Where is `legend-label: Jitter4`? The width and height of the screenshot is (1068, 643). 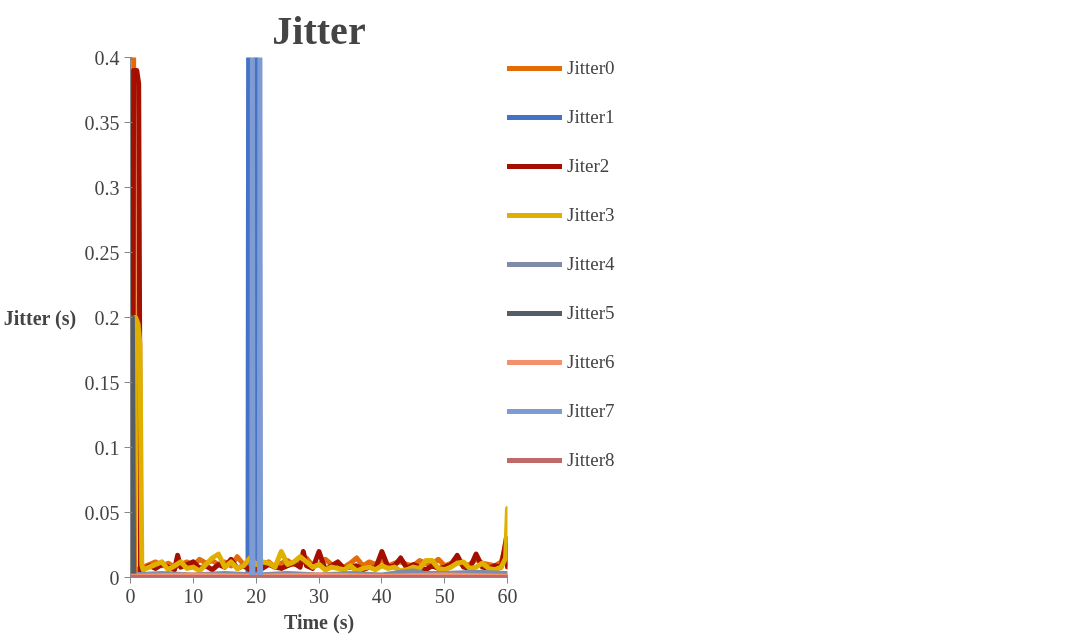 legend-label: Jitter4 is located at coordinates (591, 264).